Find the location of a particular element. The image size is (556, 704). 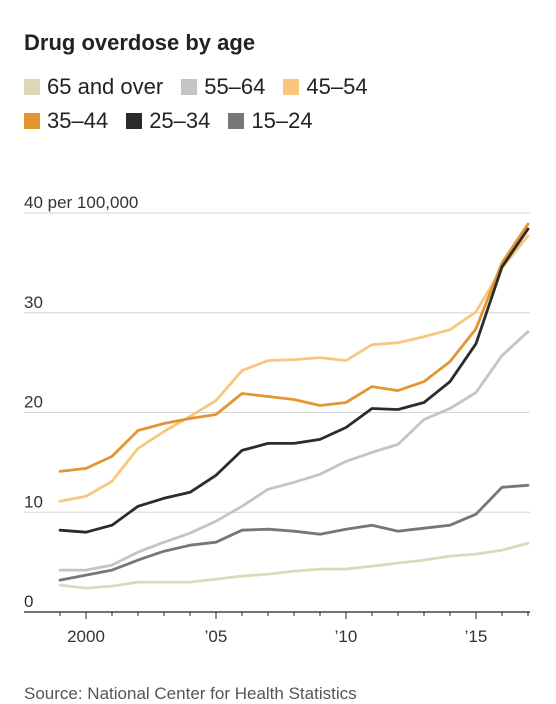

legend-label-25-34: 25–34 is located at coordinates (180, 120).